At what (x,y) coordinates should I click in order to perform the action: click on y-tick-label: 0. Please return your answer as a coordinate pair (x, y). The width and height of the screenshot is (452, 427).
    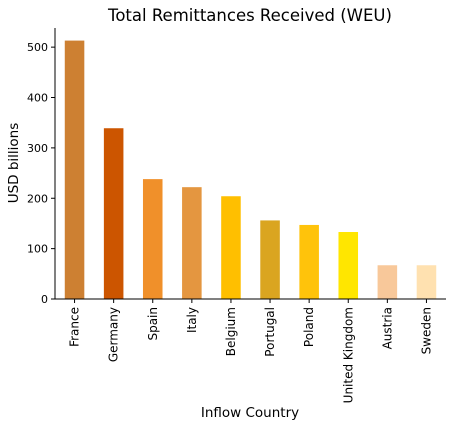
    Looking at the image, I should click on (44, 299).